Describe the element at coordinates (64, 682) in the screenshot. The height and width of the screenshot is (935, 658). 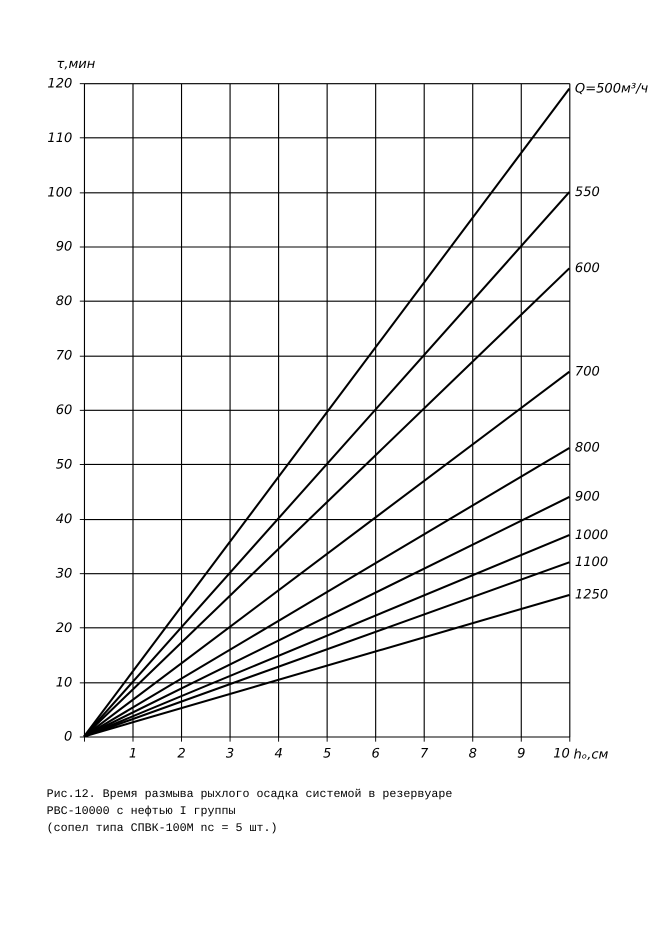
I see `y-tick-label: 10` at that location.